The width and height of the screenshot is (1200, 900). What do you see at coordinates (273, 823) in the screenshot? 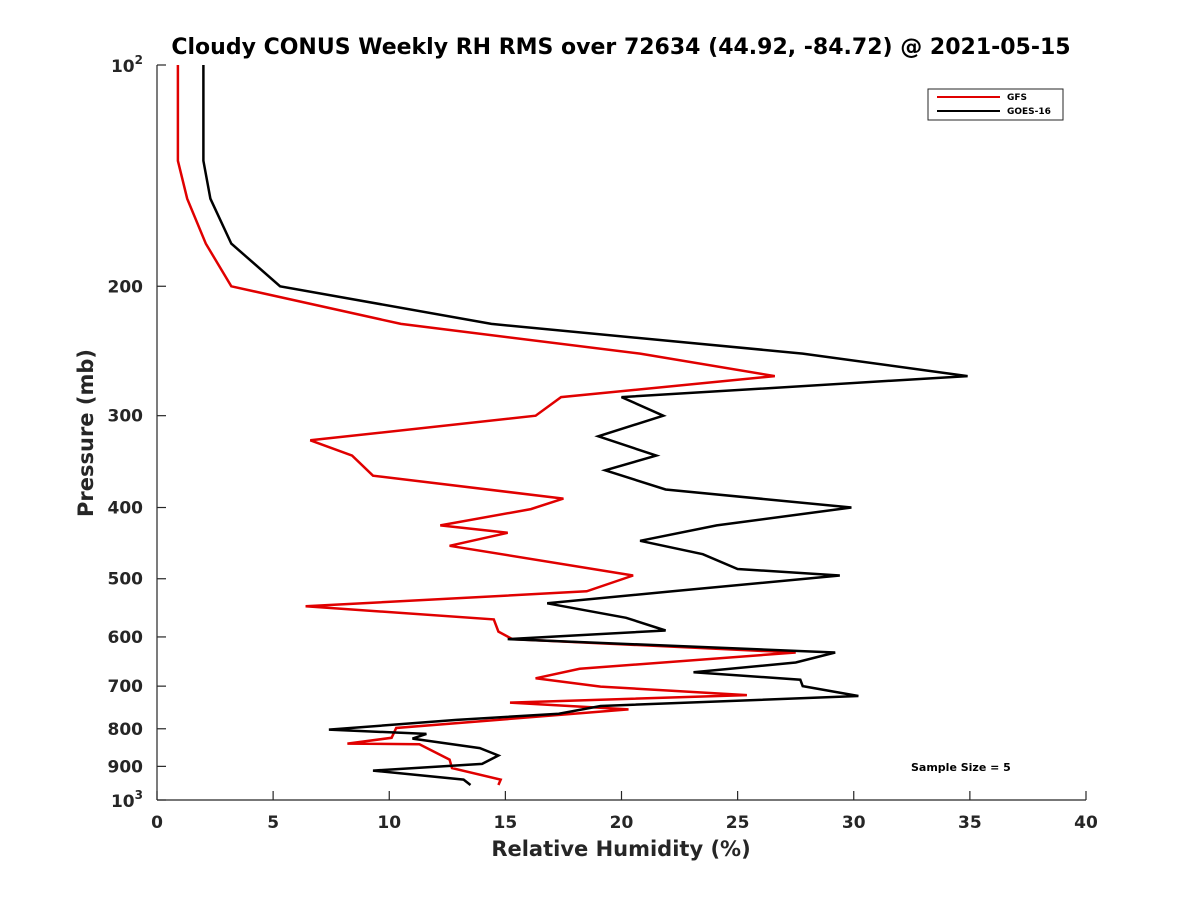
I see `x-tick-label: 5` at bounding box center [273, 823].